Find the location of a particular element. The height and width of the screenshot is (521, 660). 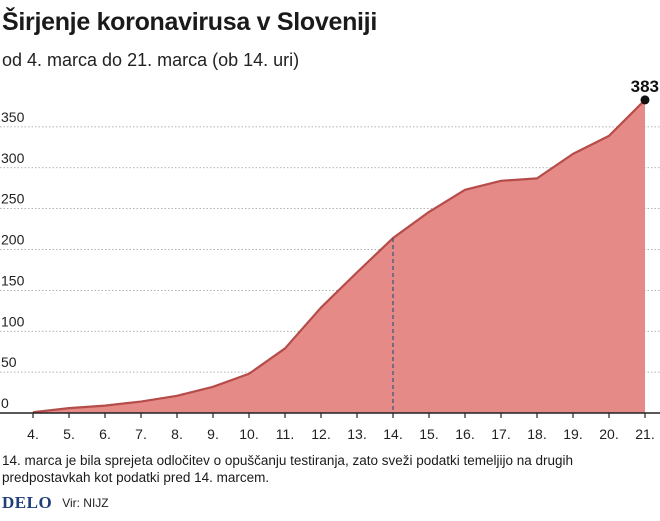

chart-subtitle: od 4. marca do 21. marca (ob 14. uri) is located at coordinates (151, 60).